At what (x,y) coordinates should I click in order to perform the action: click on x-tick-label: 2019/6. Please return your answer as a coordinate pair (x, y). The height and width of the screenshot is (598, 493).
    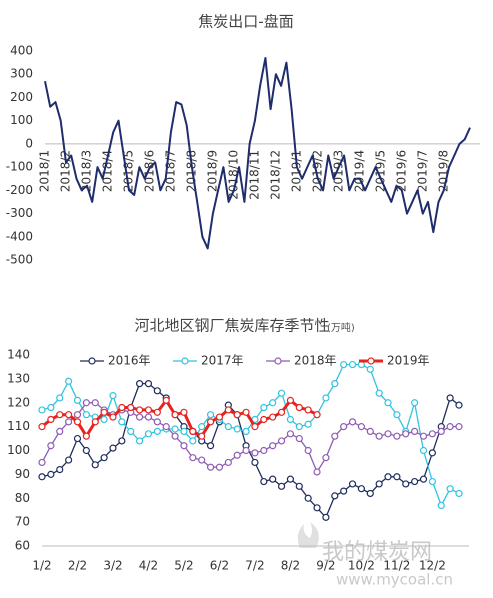
    Looking at the image, I should click on (401, 171).